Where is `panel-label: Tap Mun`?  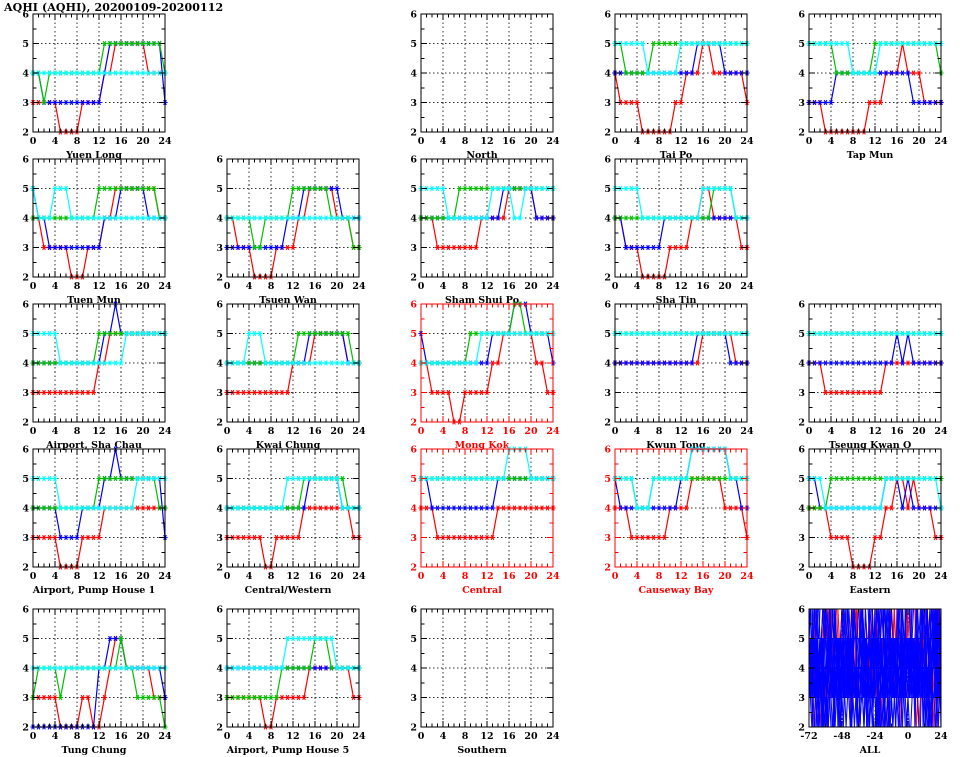
panel-label: Tap Mun is located at coordinates (870, 155).